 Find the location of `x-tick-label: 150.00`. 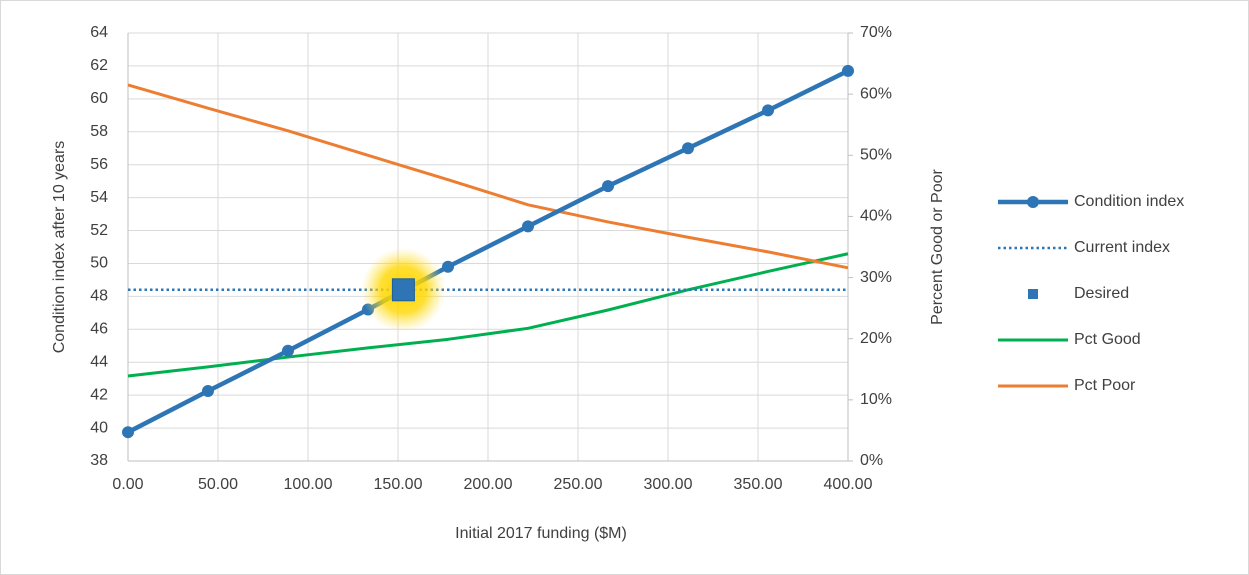

x-tick-label: 150.00 is located at coordinates (398, 484).